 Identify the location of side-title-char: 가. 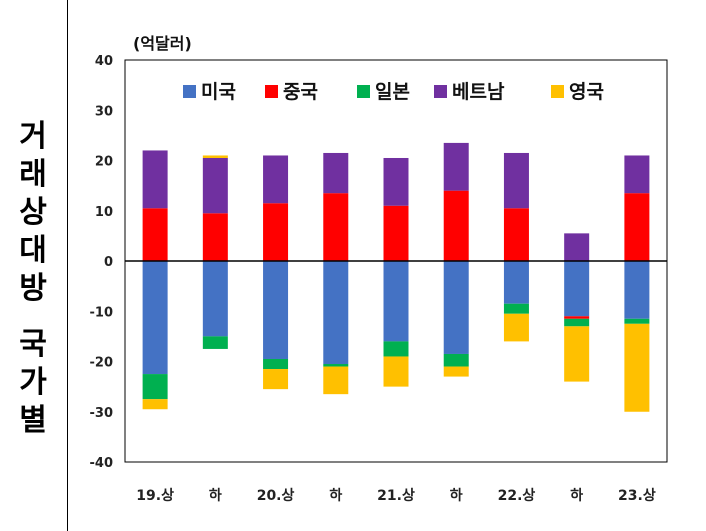
(33, 382).